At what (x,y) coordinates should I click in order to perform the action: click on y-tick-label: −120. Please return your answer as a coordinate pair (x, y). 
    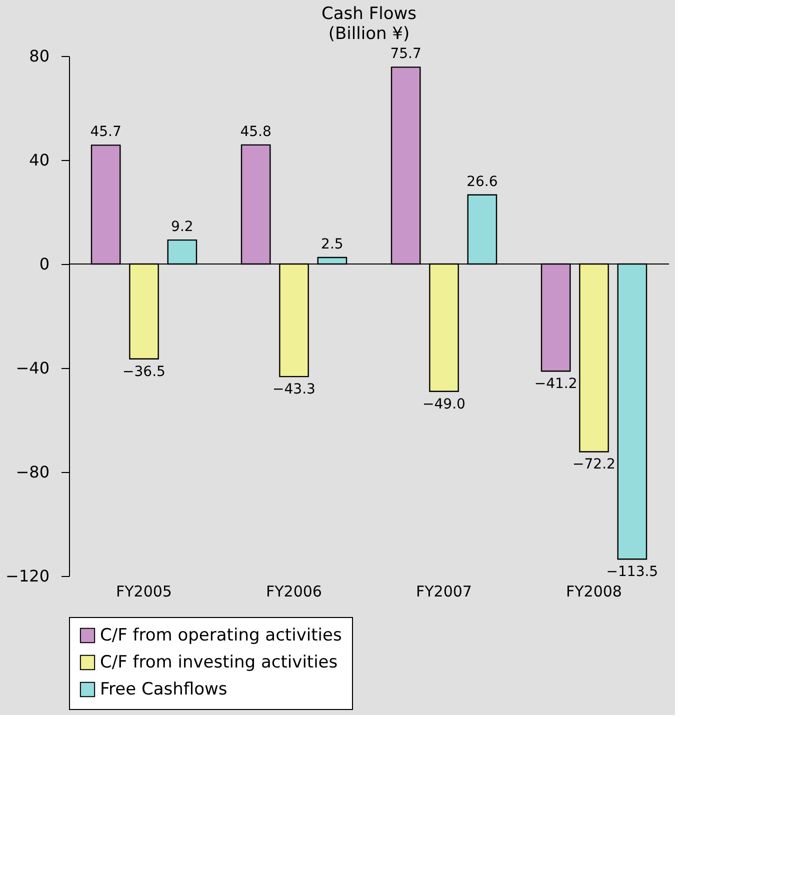
    Looking at the image, I should click on (28, 576).